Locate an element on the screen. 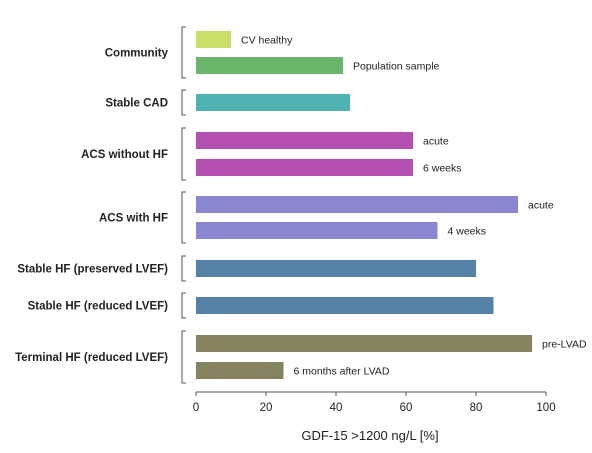 The image size is (592, 453). x-tick-label: 100 is located at coordinates (545, 408).